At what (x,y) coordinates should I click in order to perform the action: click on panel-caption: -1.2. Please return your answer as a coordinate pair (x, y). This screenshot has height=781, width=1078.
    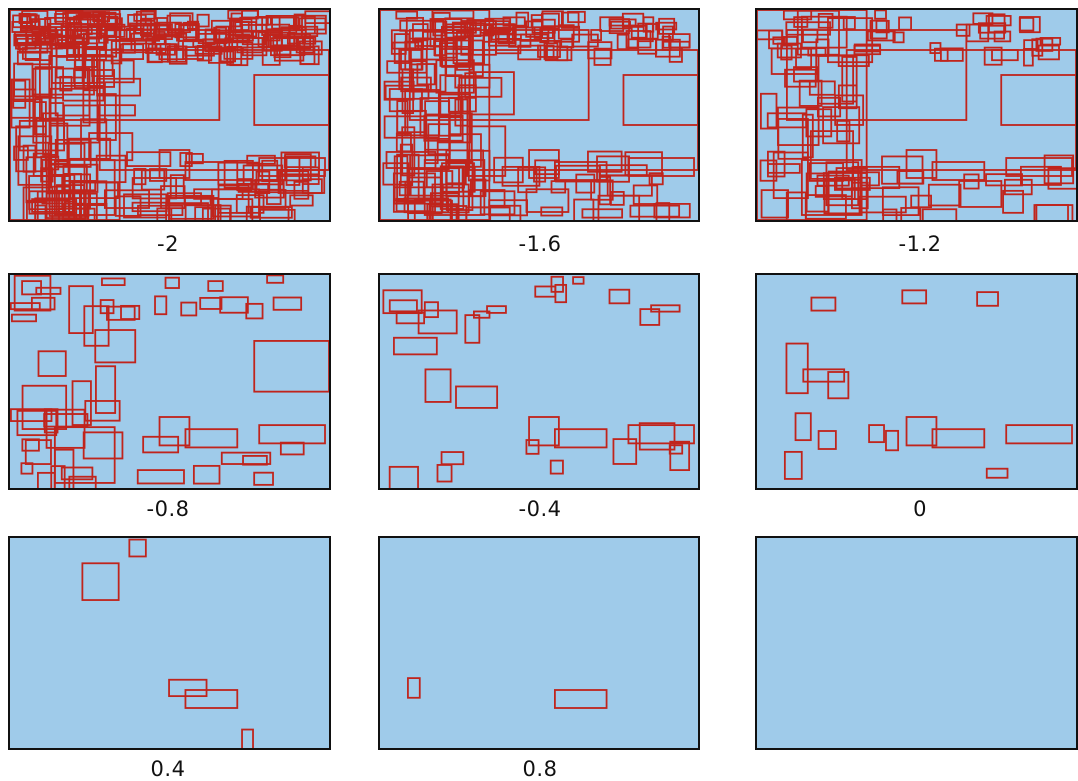
    Looking at the image, I should click on (920, 244).